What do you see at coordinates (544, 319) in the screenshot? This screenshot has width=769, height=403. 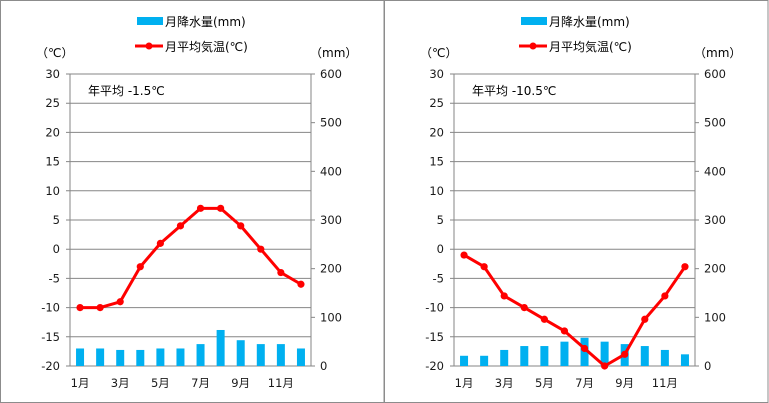 I see `temp-point-5月` at bounding box center [544, 319].